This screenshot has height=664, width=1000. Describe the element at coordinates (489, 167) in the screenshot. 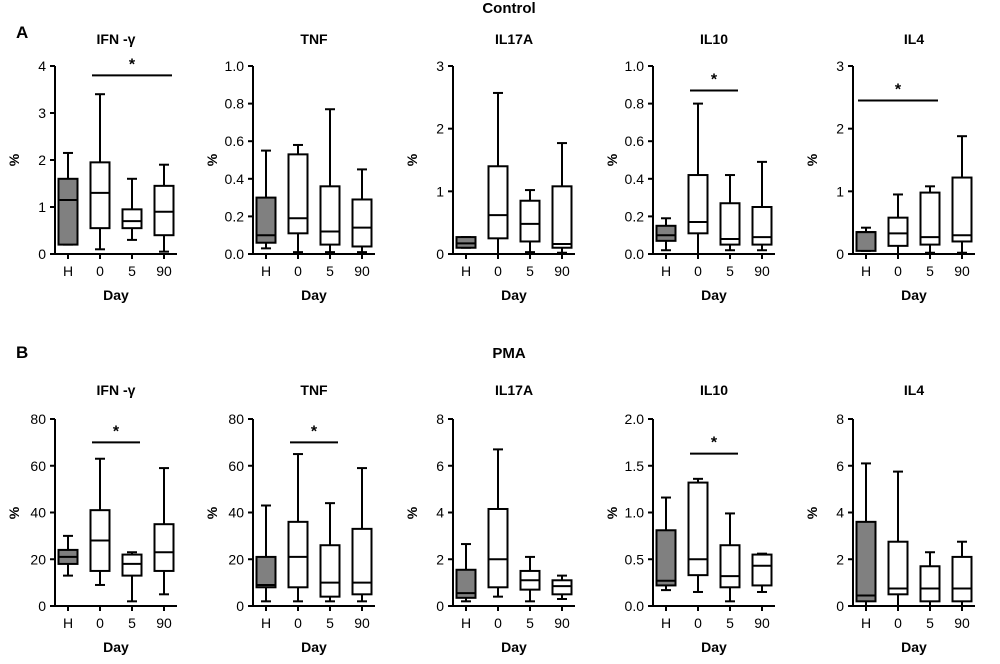

I see `plot-a-3: IL17A 0 1 2 3% H 0 5 90 Day` at that location.